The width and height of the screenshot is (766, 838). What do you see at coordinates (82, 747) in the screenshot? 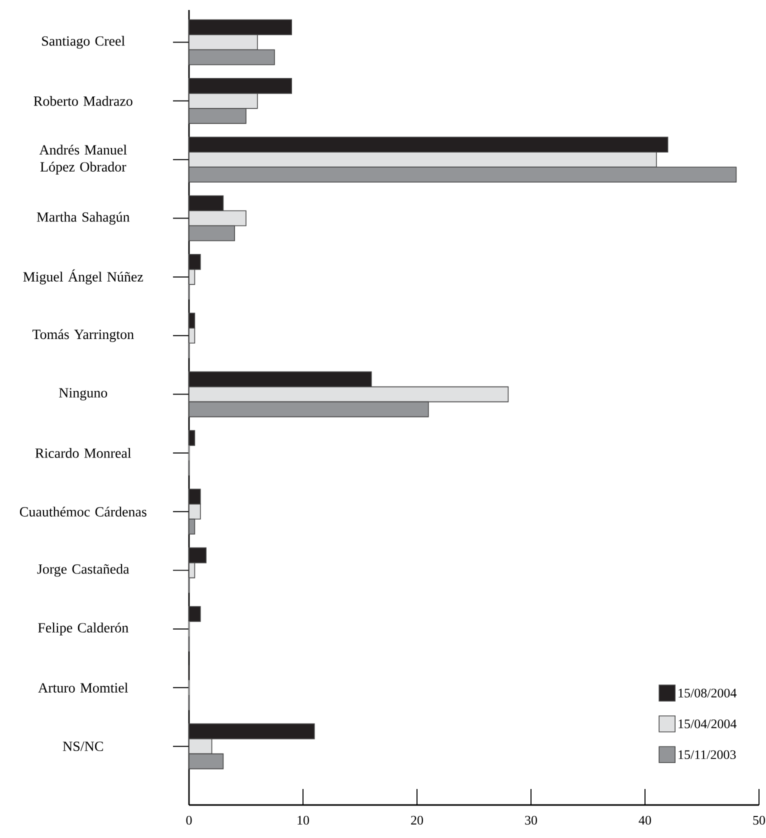
I see `y-tick-label: NS/NC` at bounding box center [82, 747].